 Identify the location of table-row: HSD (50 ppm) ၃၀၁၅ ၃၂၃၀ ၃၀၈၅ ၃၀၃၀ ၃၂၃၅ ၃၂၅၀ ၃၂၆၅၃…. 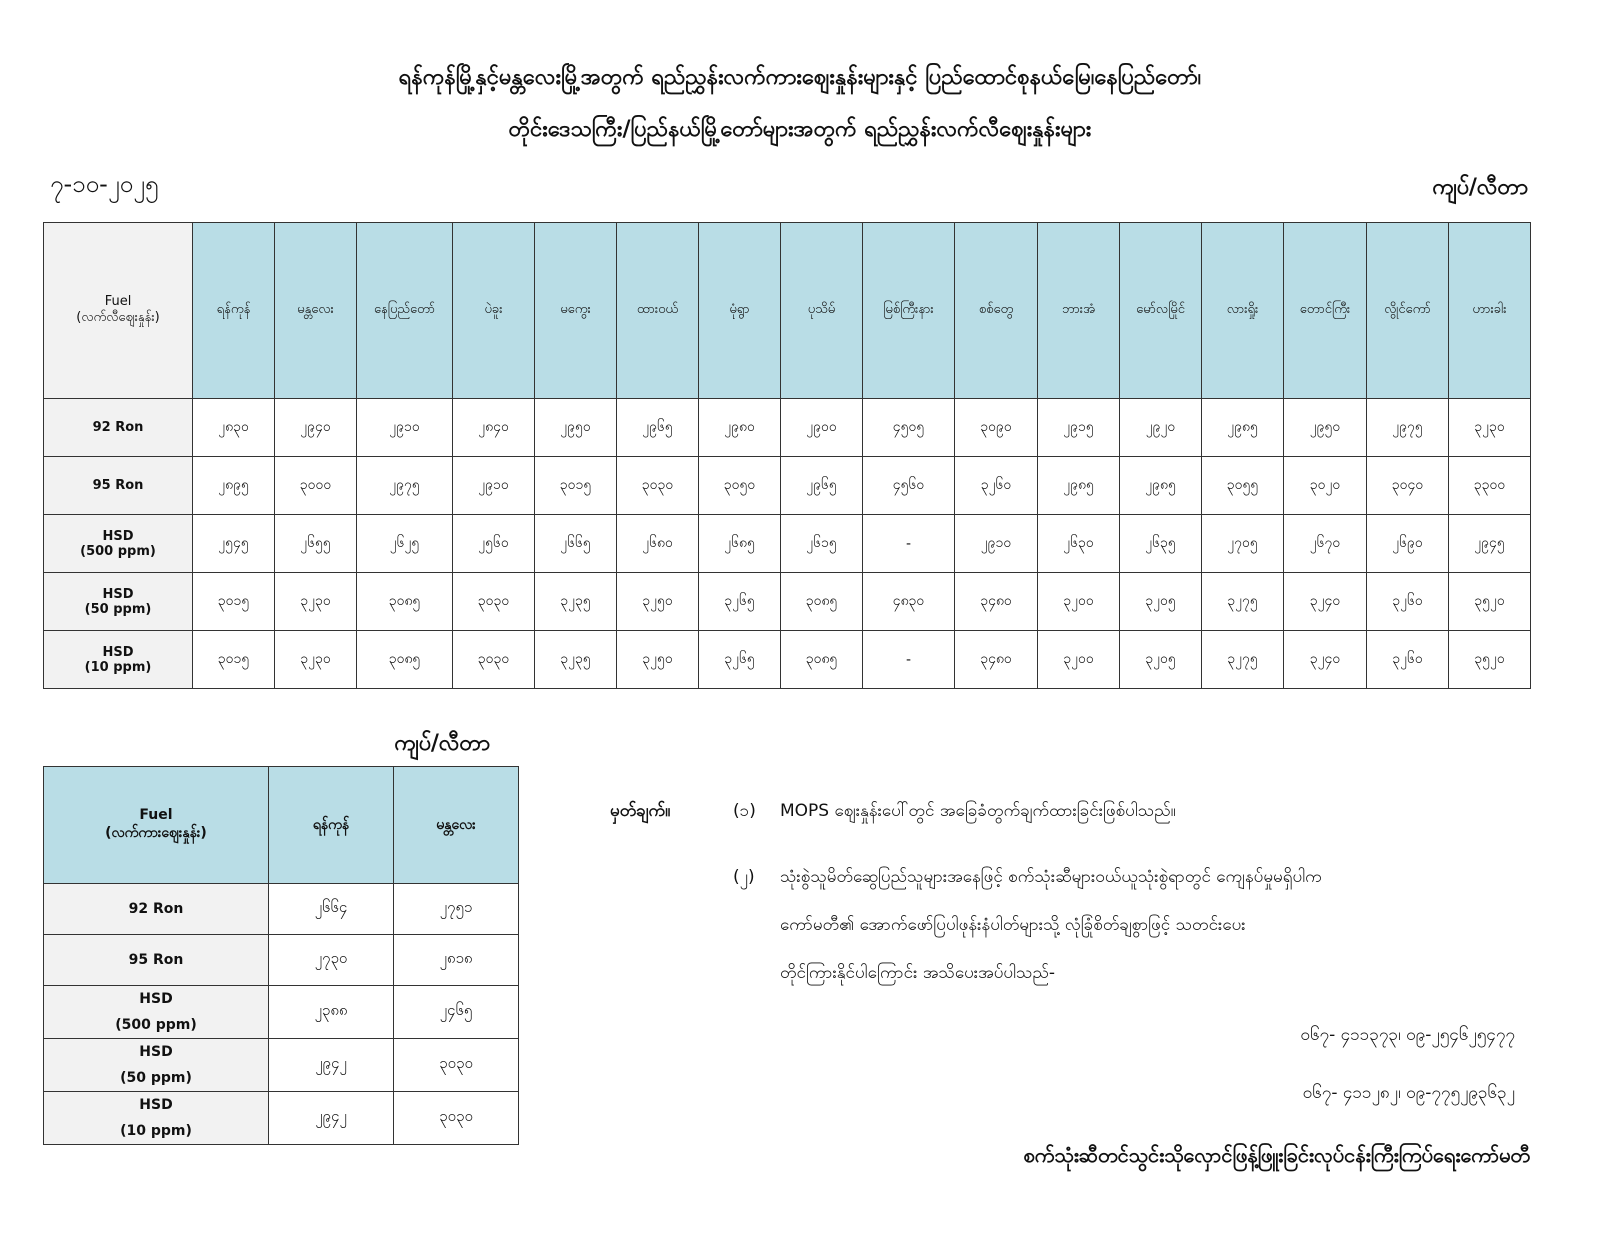
(787, 601).